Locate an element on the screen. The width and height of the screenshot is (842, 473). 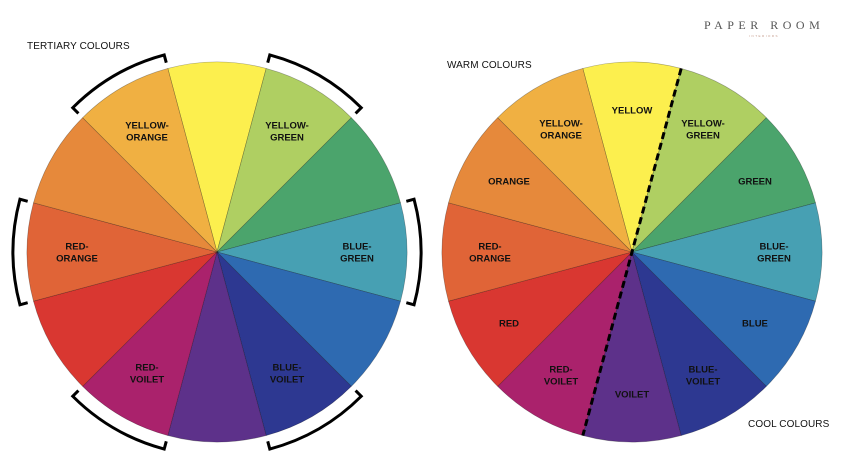
bracket-red-violet is located at coordinates (119, 420).